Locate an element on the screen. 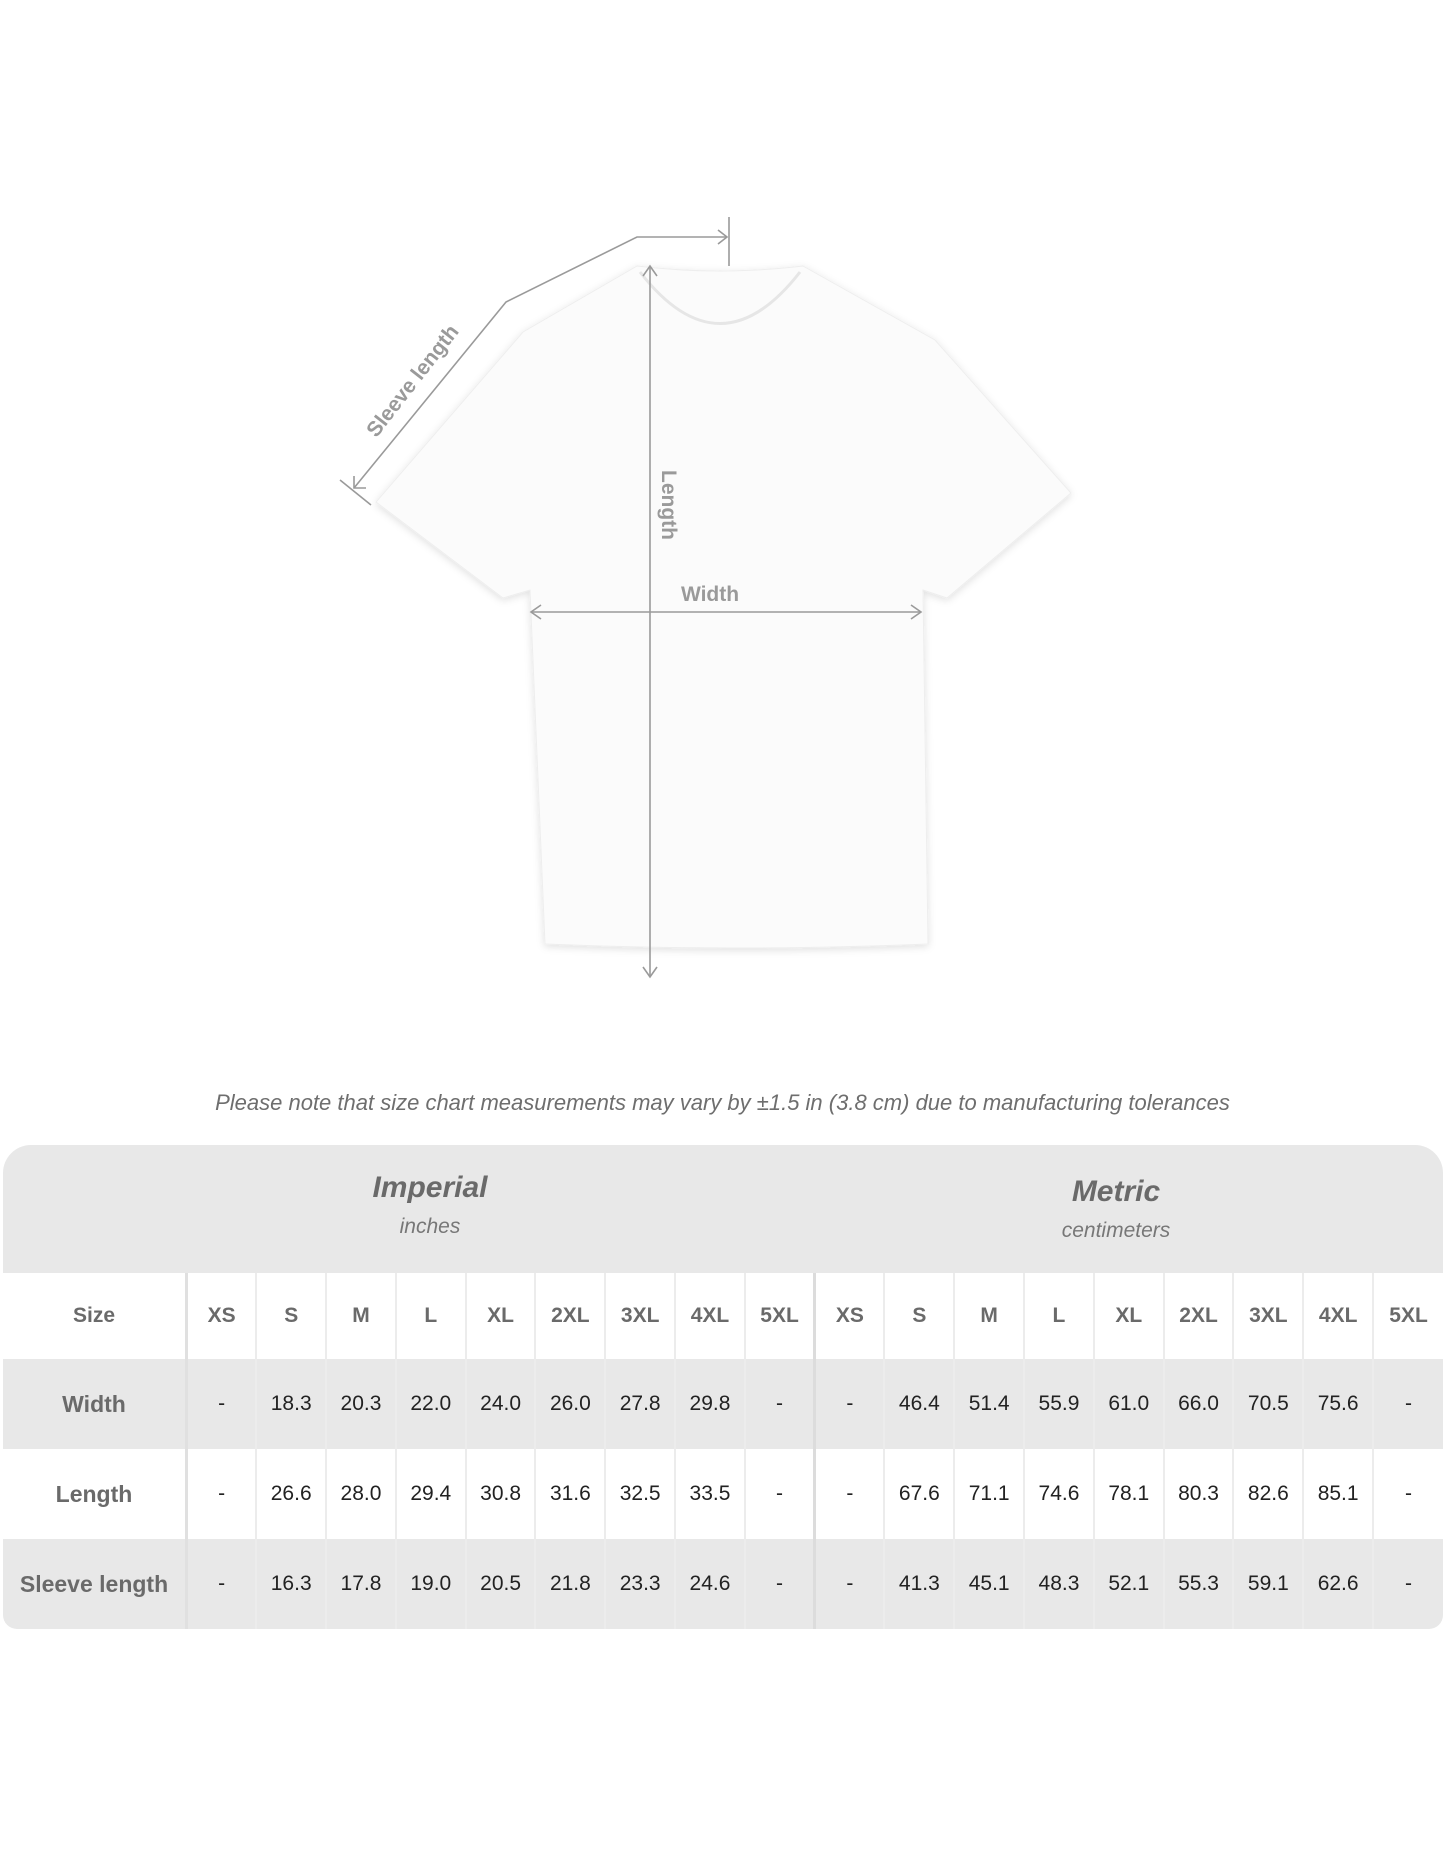 This screenshot has width=1445, height=1858. metric-size-header: M is located at coordinates (989, 1316).